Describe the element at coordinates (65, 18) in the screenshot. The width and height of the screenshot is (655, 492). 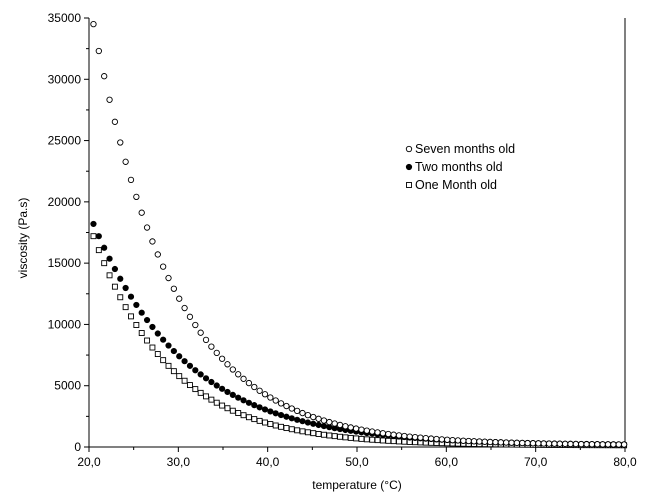
I see `y-tick-label: 35000` at that location.